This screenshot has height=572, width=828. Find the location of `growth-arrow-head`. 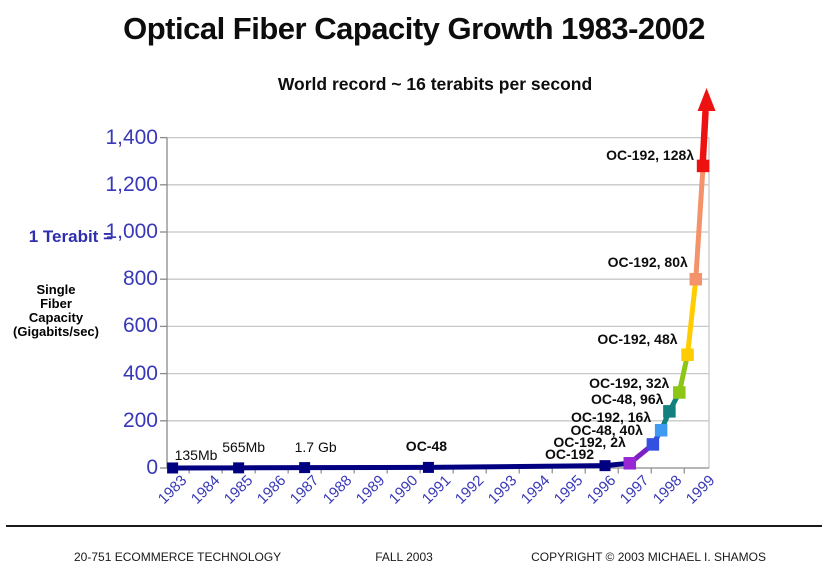

growth-arrow-head is located at coordinates (706, 99).